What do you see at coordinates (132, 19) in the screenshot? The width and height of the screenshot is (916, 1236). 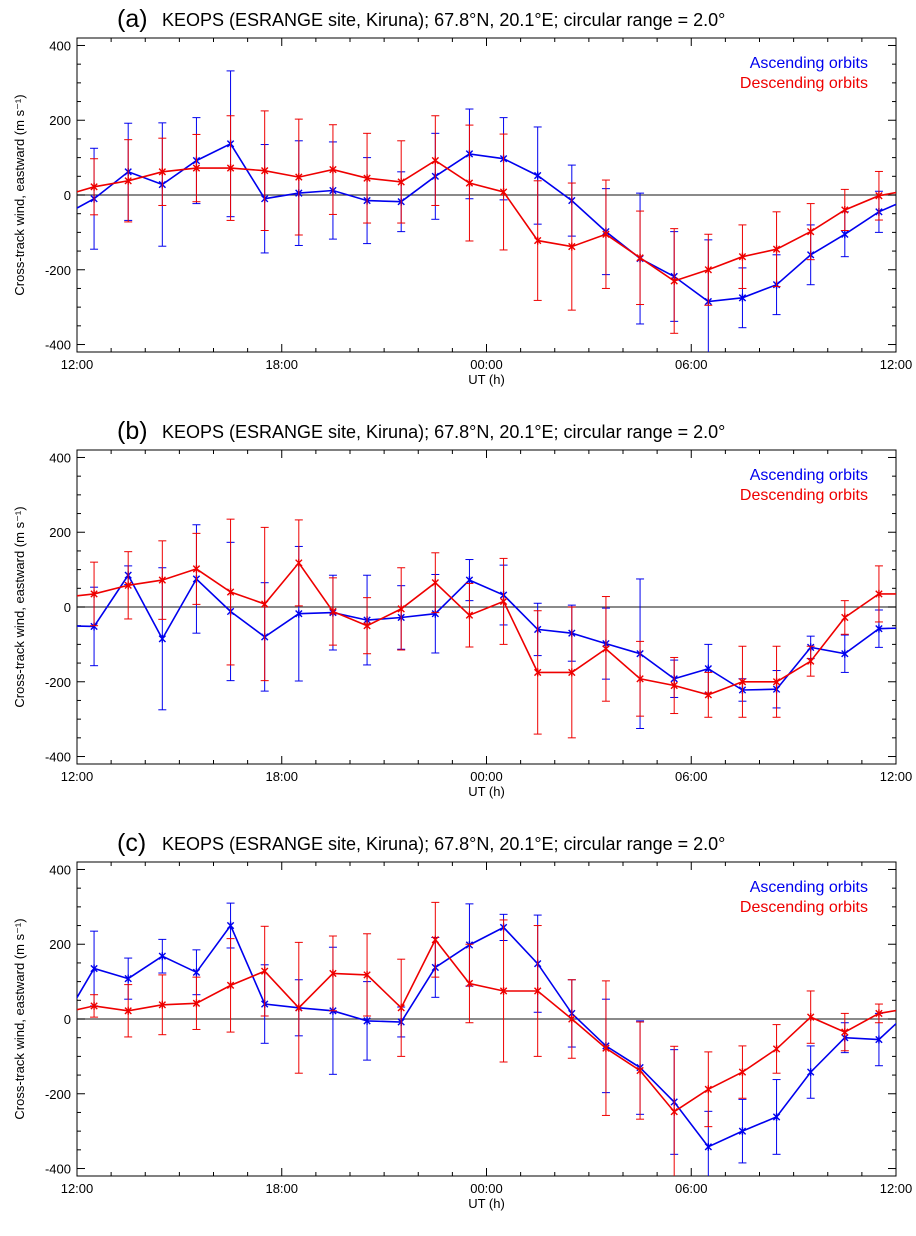 I see `panel-label: (a)` at bounding box center [132, 19].